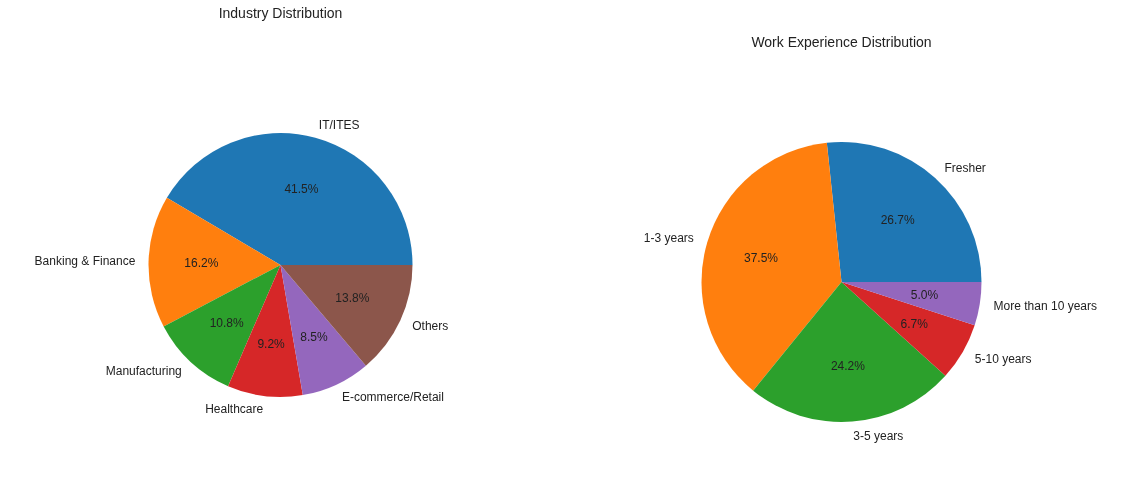 The width and height of the screenshot is (1122, 485). I want to click on slice-label: Others, so click(430, 326).